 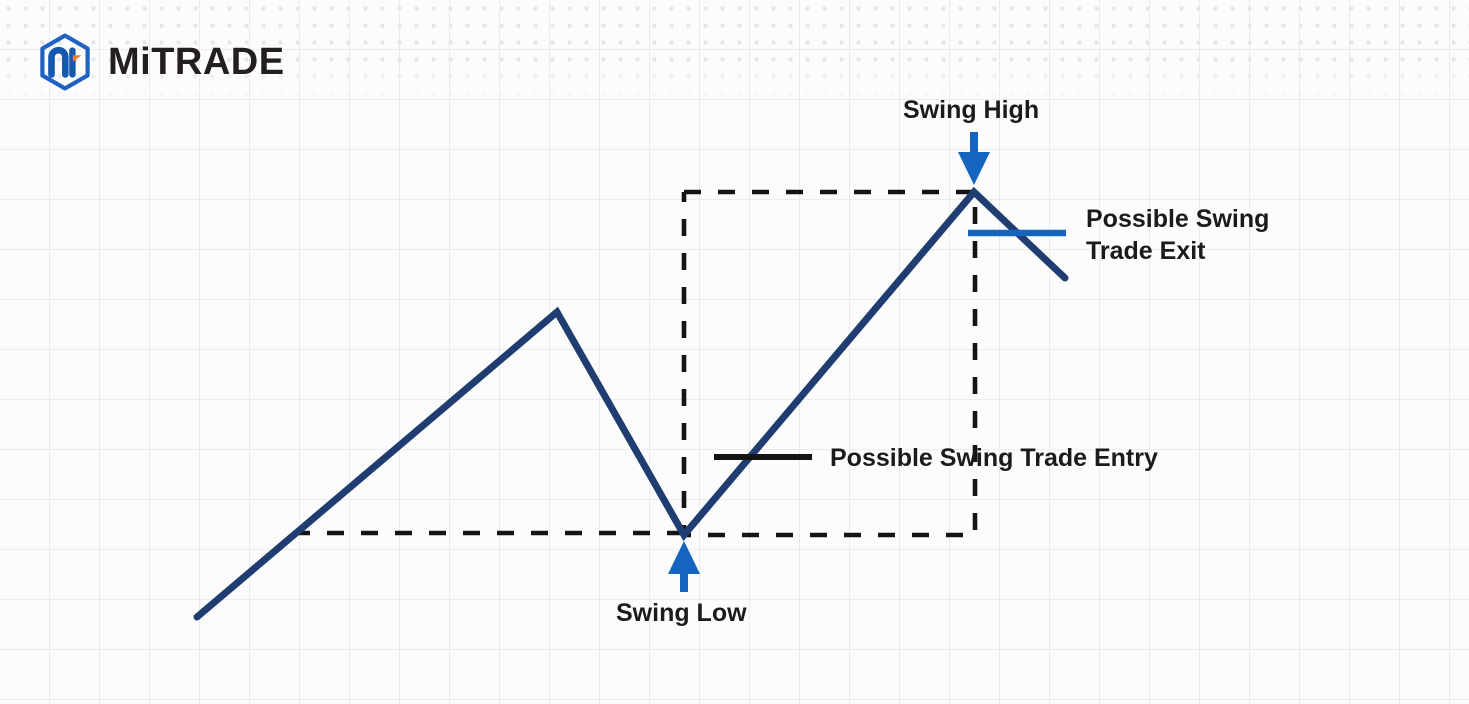 I want to click on swing-high-label: Swing High, so click(x=971, y=110).